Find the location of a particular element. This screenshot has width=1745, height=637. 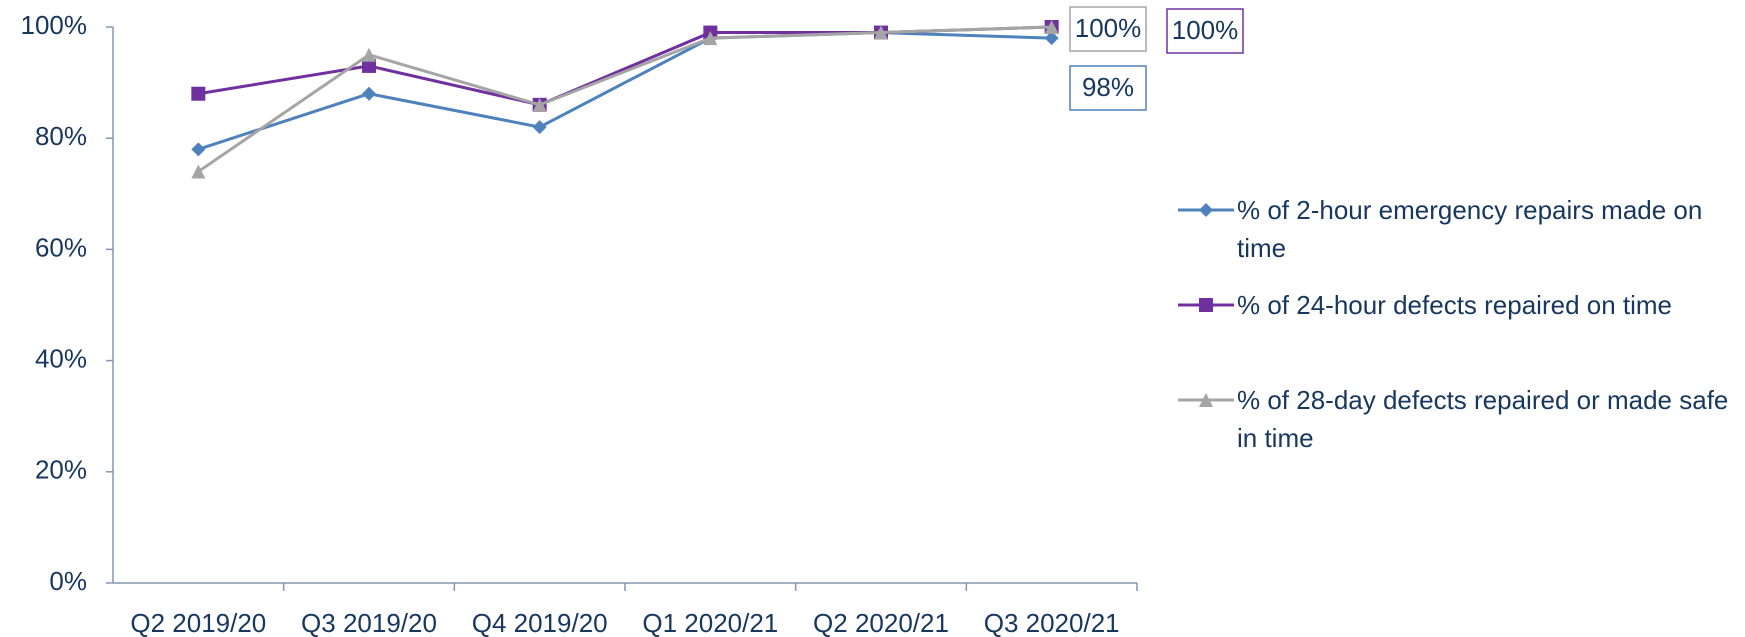

y-tick-label: 40% is located at coordinates (61, 358).